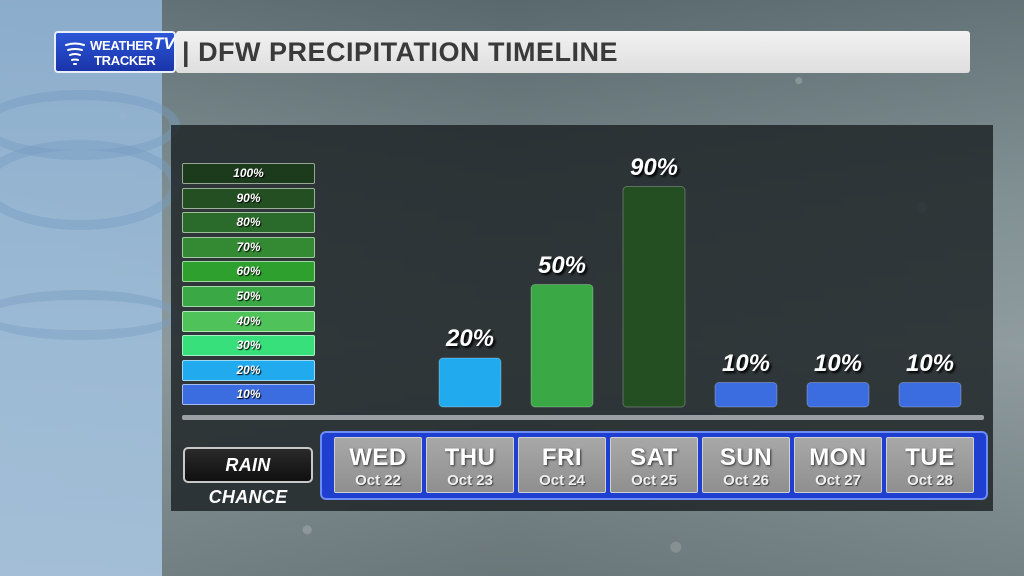 Image resolution: width=1024 pixels, height=576 pixels. I want to click on legend-item: 30%, so click(248, 346).